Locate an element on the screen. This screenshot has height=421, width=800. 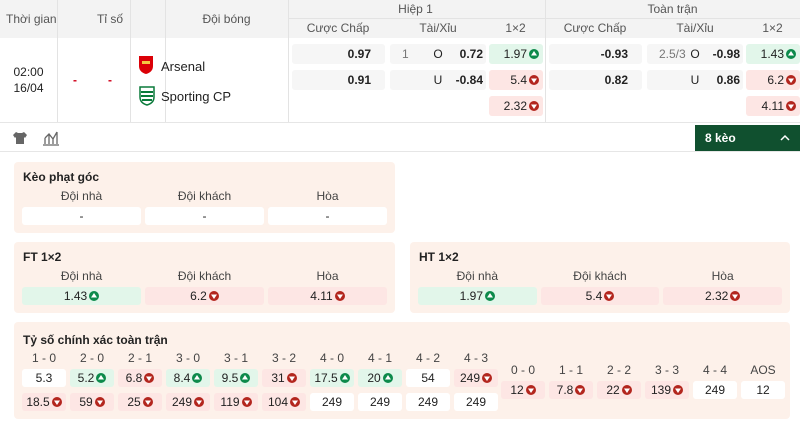
odds-cell: 139 is located at coordinates (667, 390).